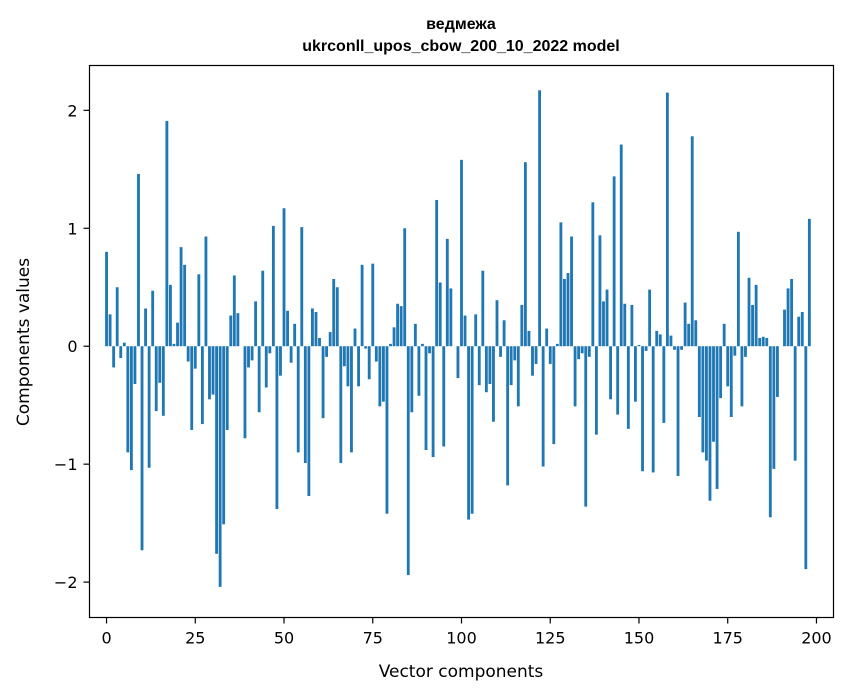 The width and height of the screenshot is (847, 696). What do you see at coordinates (24, 342) in the screenshot?
I see `y-axis-label: Components values` at bounding box center [24, 342].